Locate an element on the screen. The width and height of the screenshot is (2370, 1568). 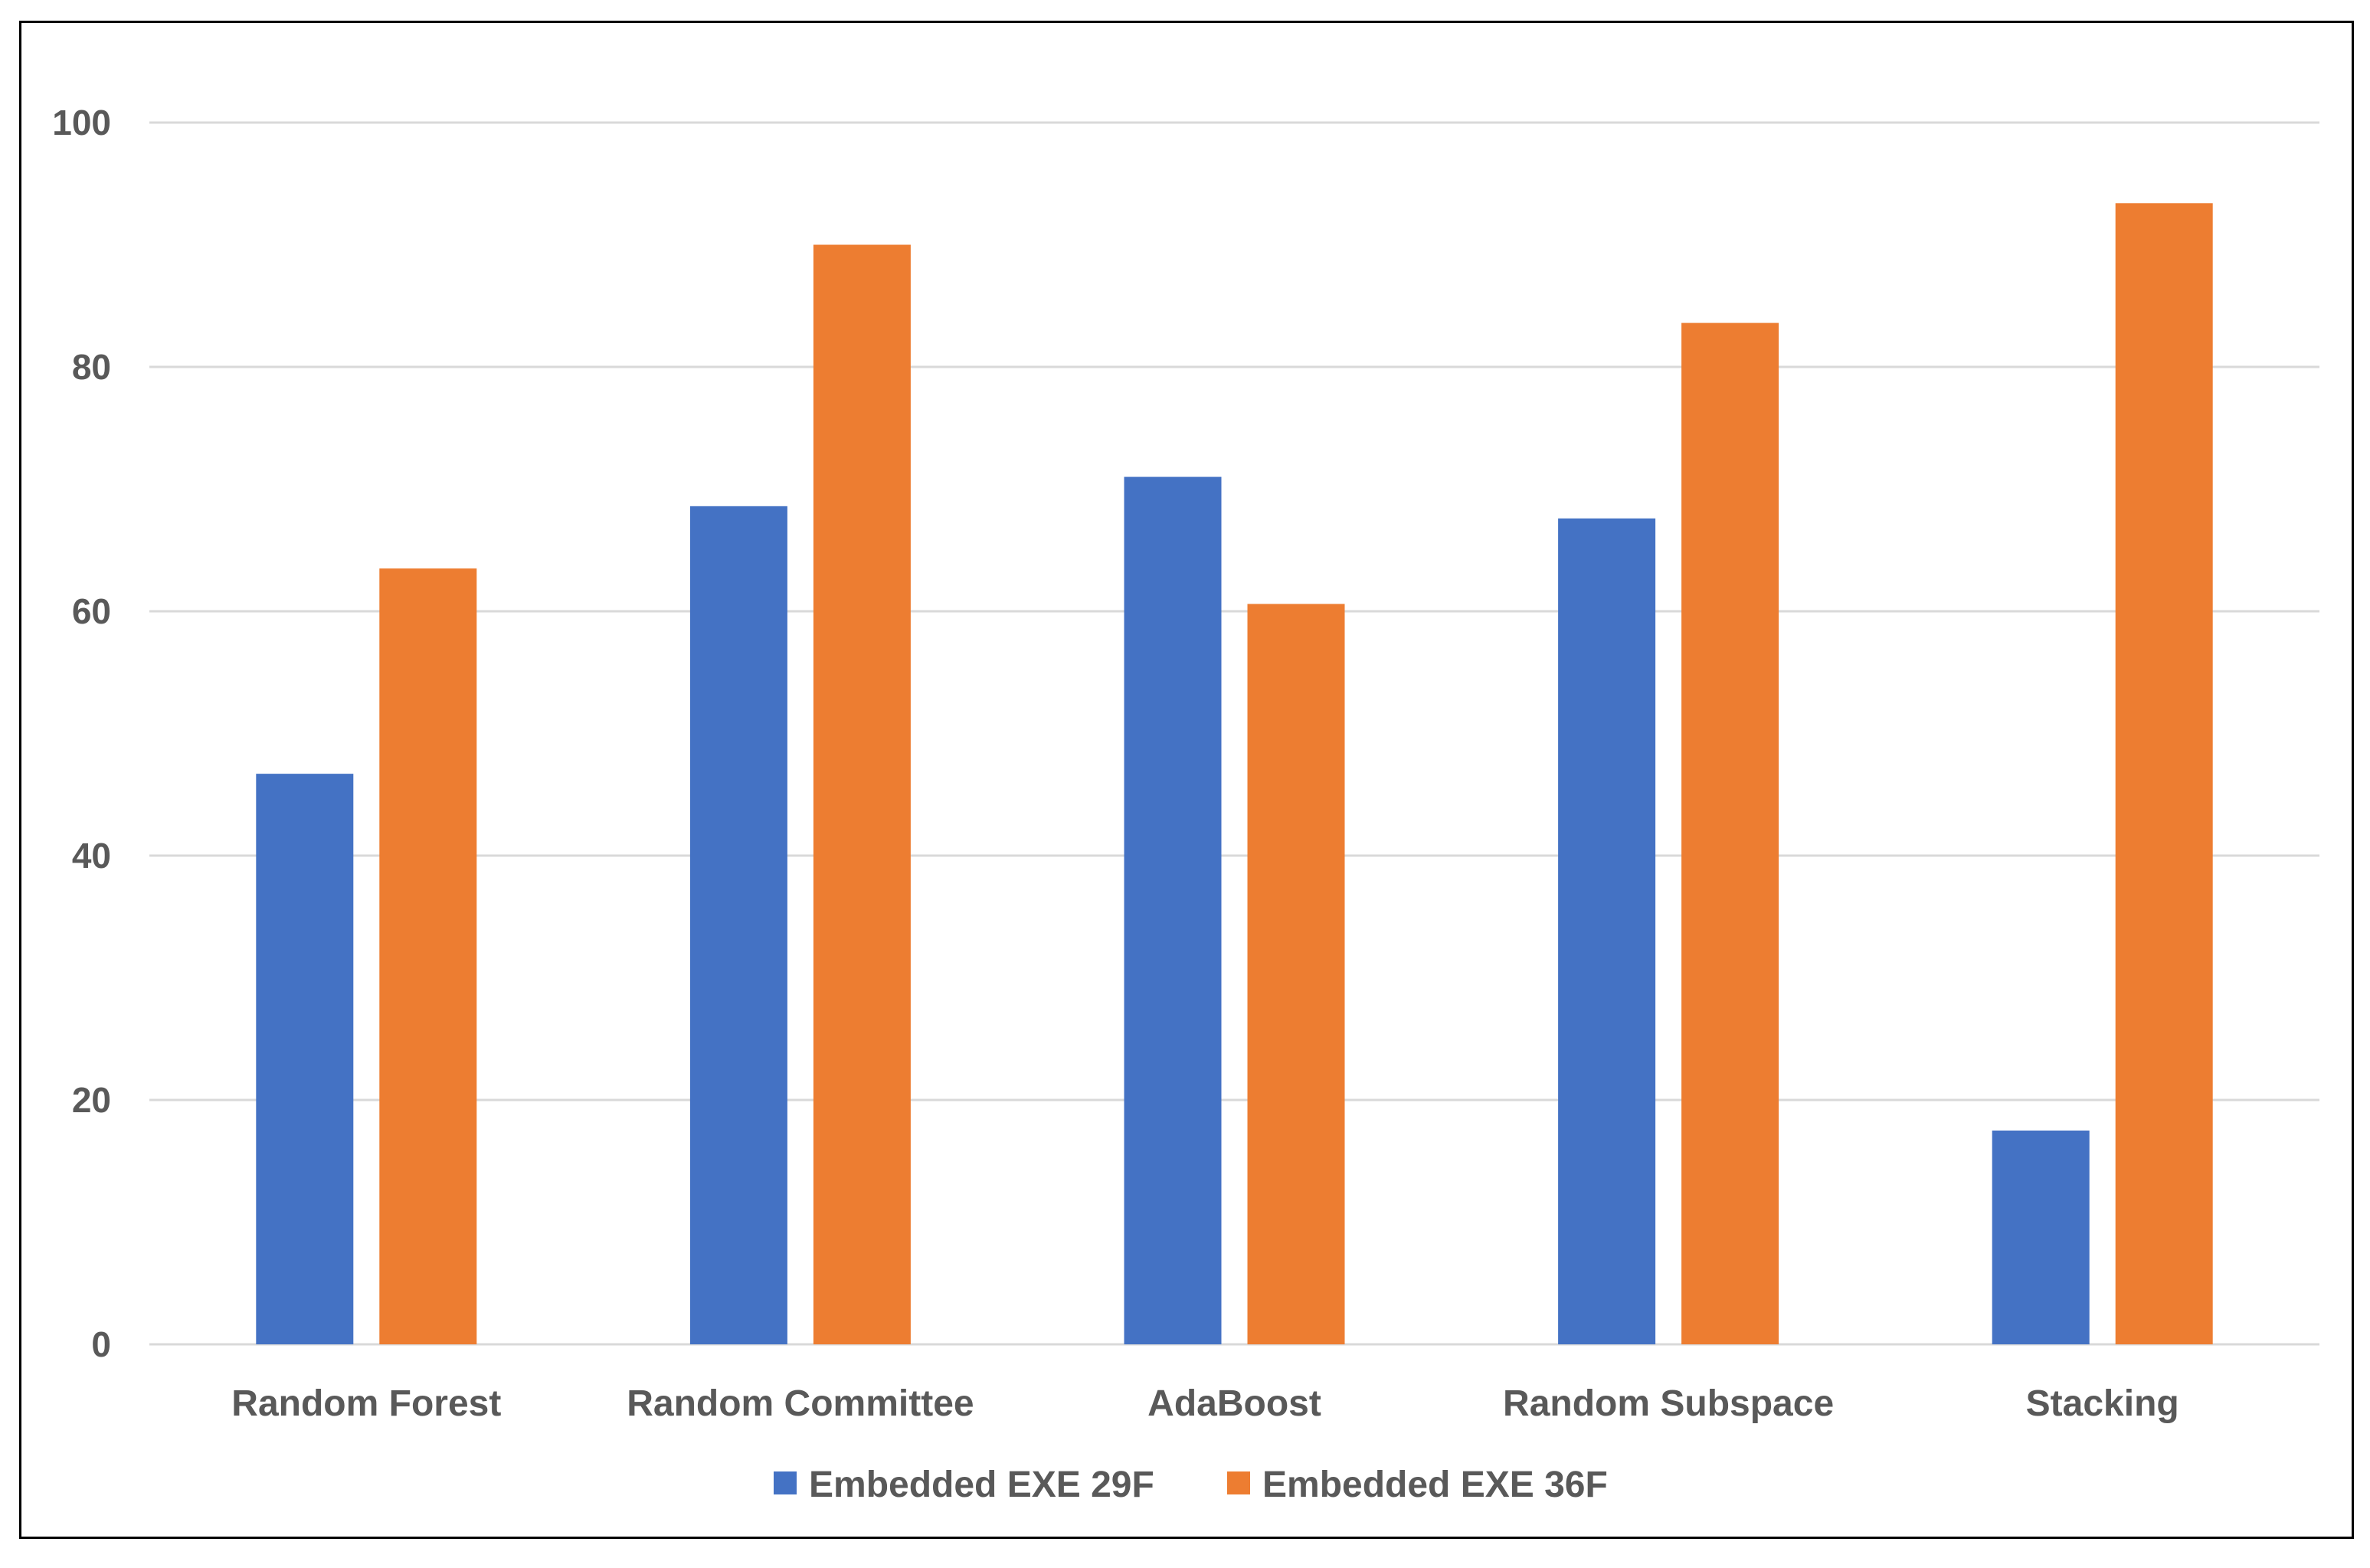
y-axis-ticks: 0 20 40 60 80 100 is located at coordinates (81, 733).